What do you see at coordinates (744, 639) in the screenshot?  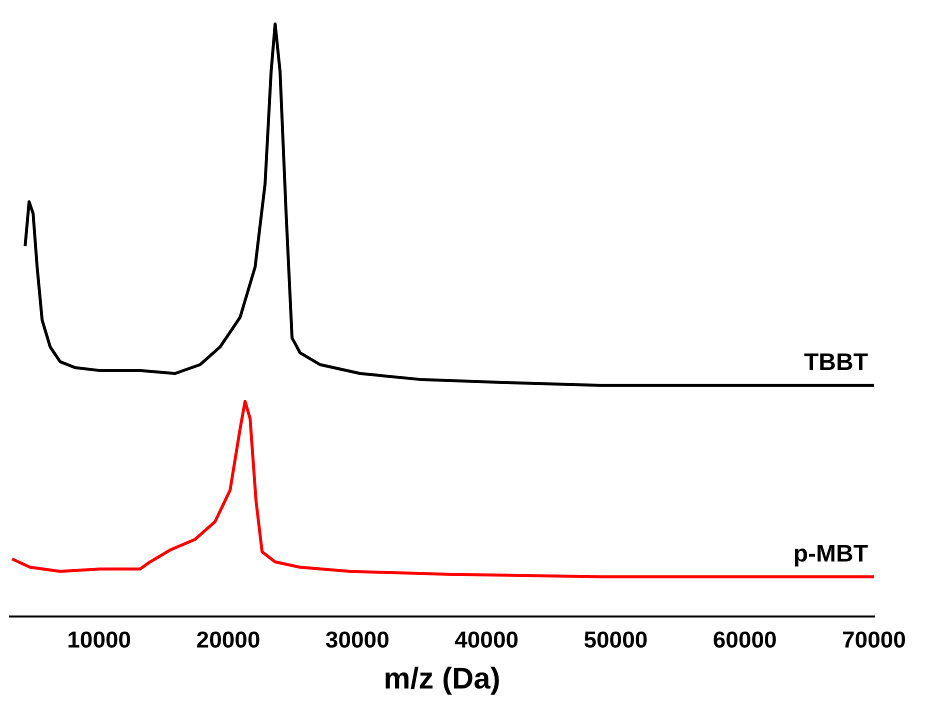 I see `x-tick-label: 60000` at bounding box center [744, 639].